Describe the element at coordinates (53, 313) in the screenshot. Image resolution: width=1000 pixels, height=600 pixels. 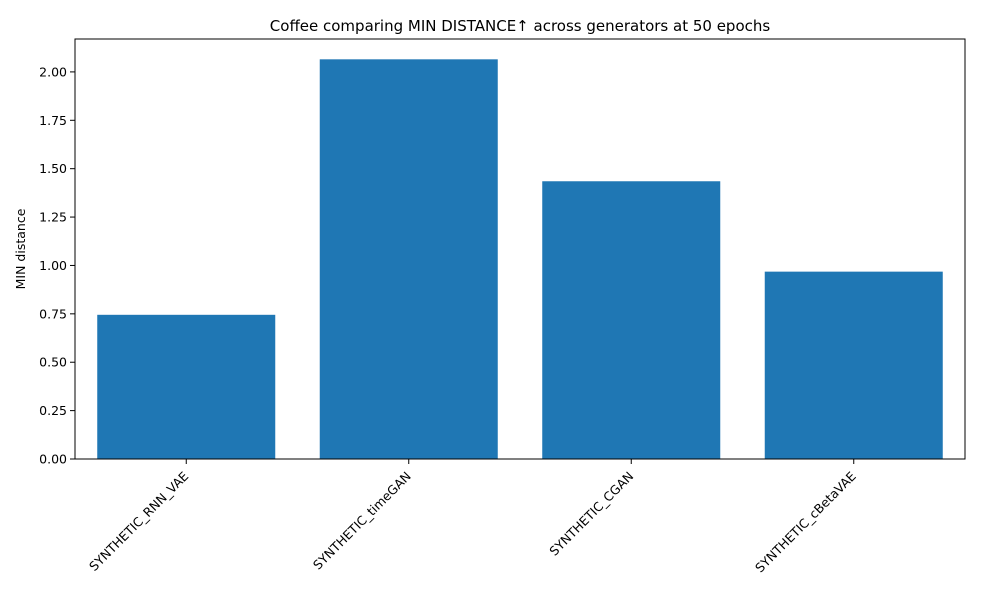
I see `y-tick-label: 0.75` at that location.